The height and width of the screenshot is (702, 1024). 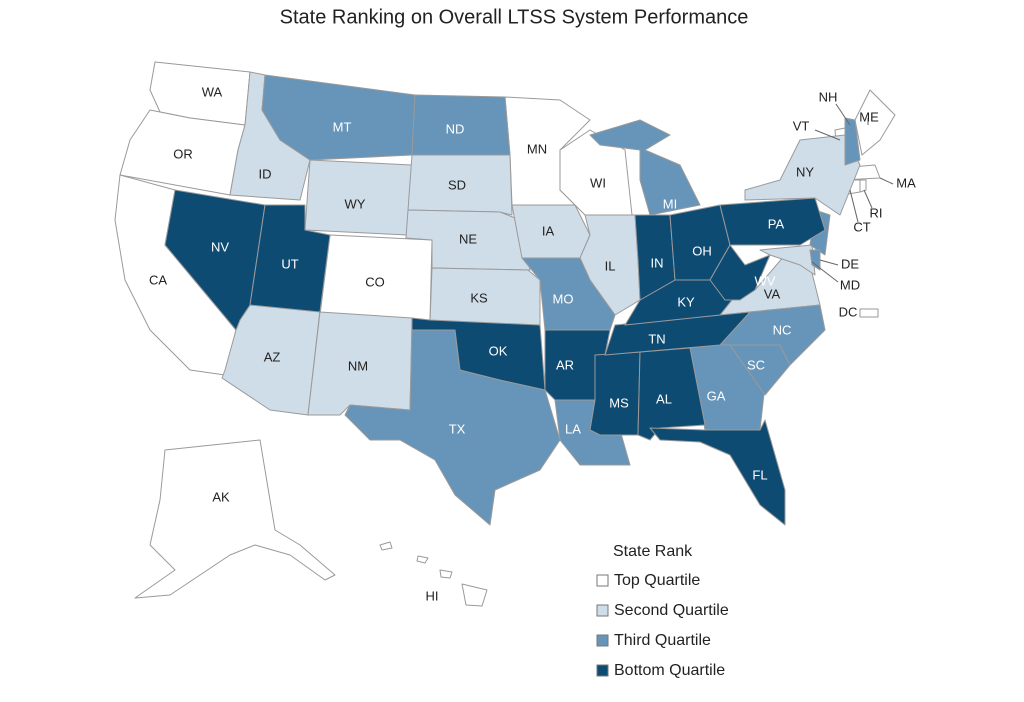 I want to click on state-label: MS, so click(x=619, y=402).